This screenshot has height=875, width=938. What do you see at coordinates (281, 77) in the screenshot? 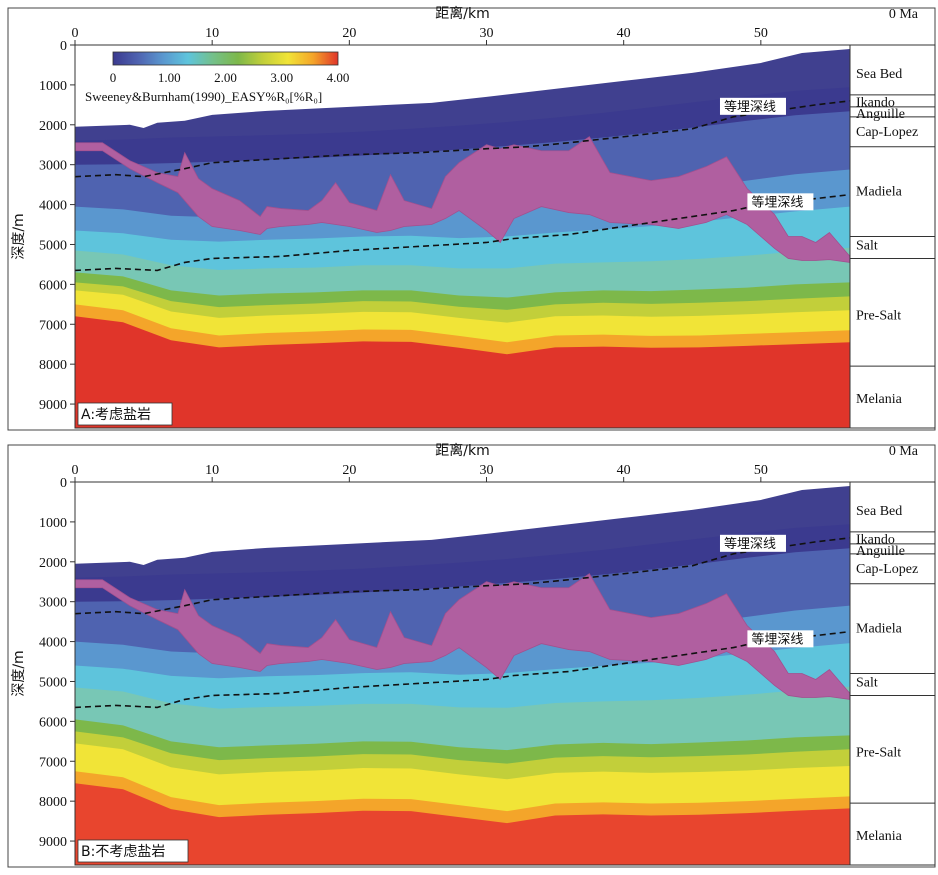
I see `colorbar-tick-label: 3.00` at bounding box center [281, 77].